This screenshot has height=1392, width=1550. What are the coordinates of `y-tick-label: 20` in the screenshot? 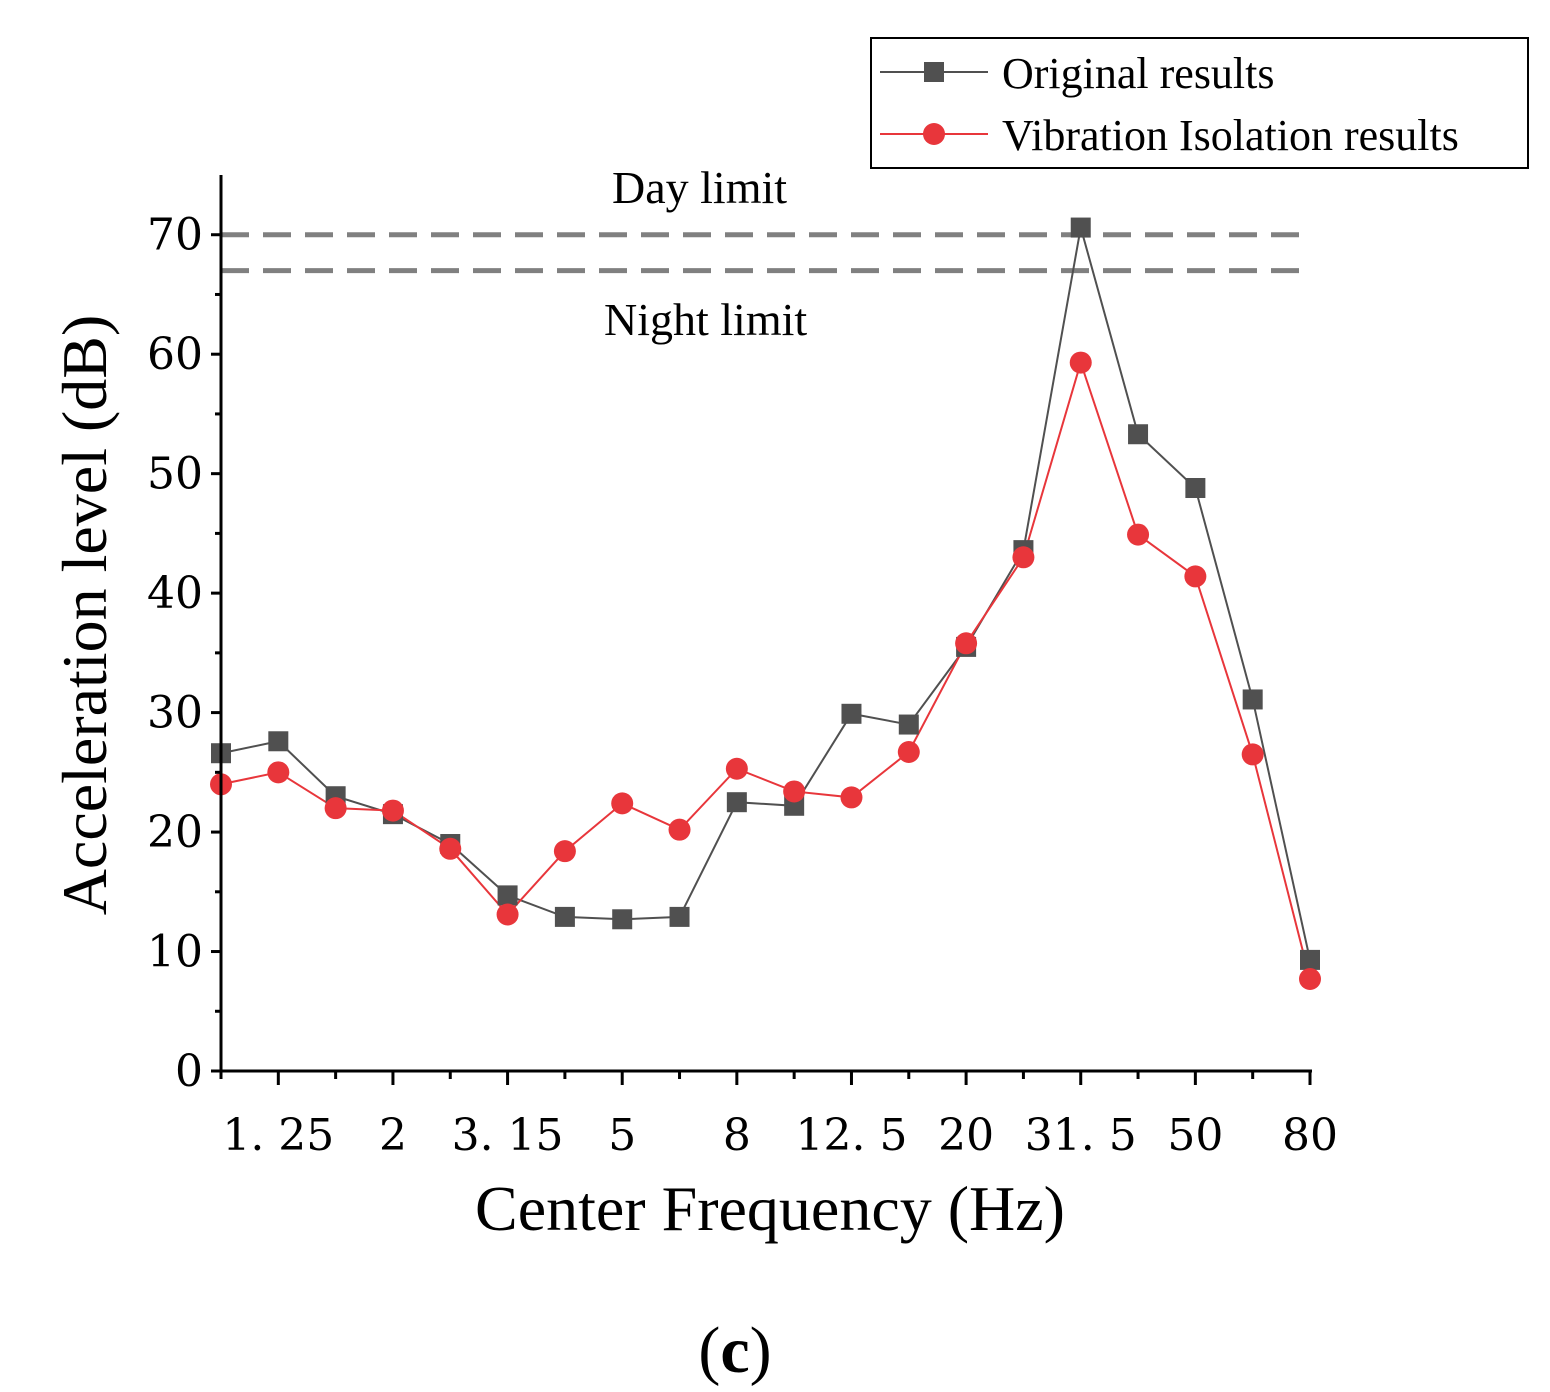 It's located at (175, 832).